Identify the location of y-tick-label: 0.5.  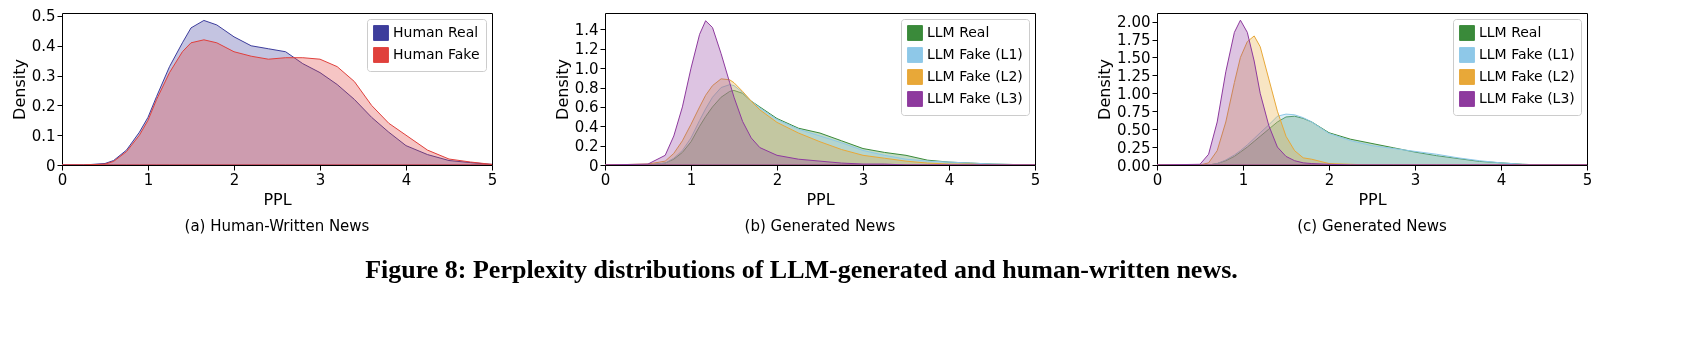
(43, 16).